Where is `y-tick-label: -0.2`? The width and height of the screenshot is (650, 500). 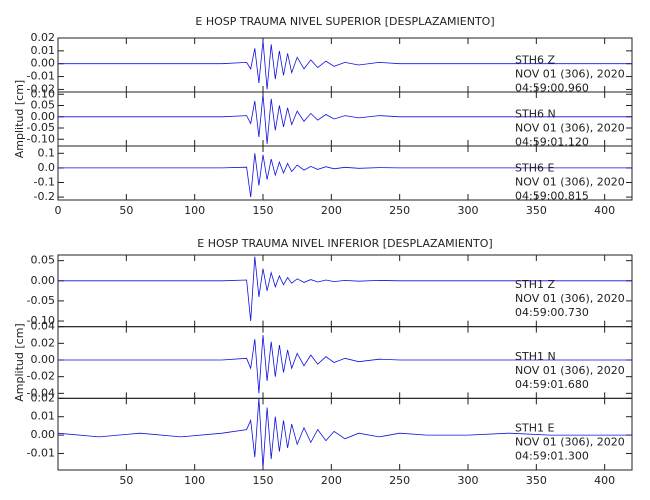
y-tick-label: -0.2 is located at coordinates (44, 196).